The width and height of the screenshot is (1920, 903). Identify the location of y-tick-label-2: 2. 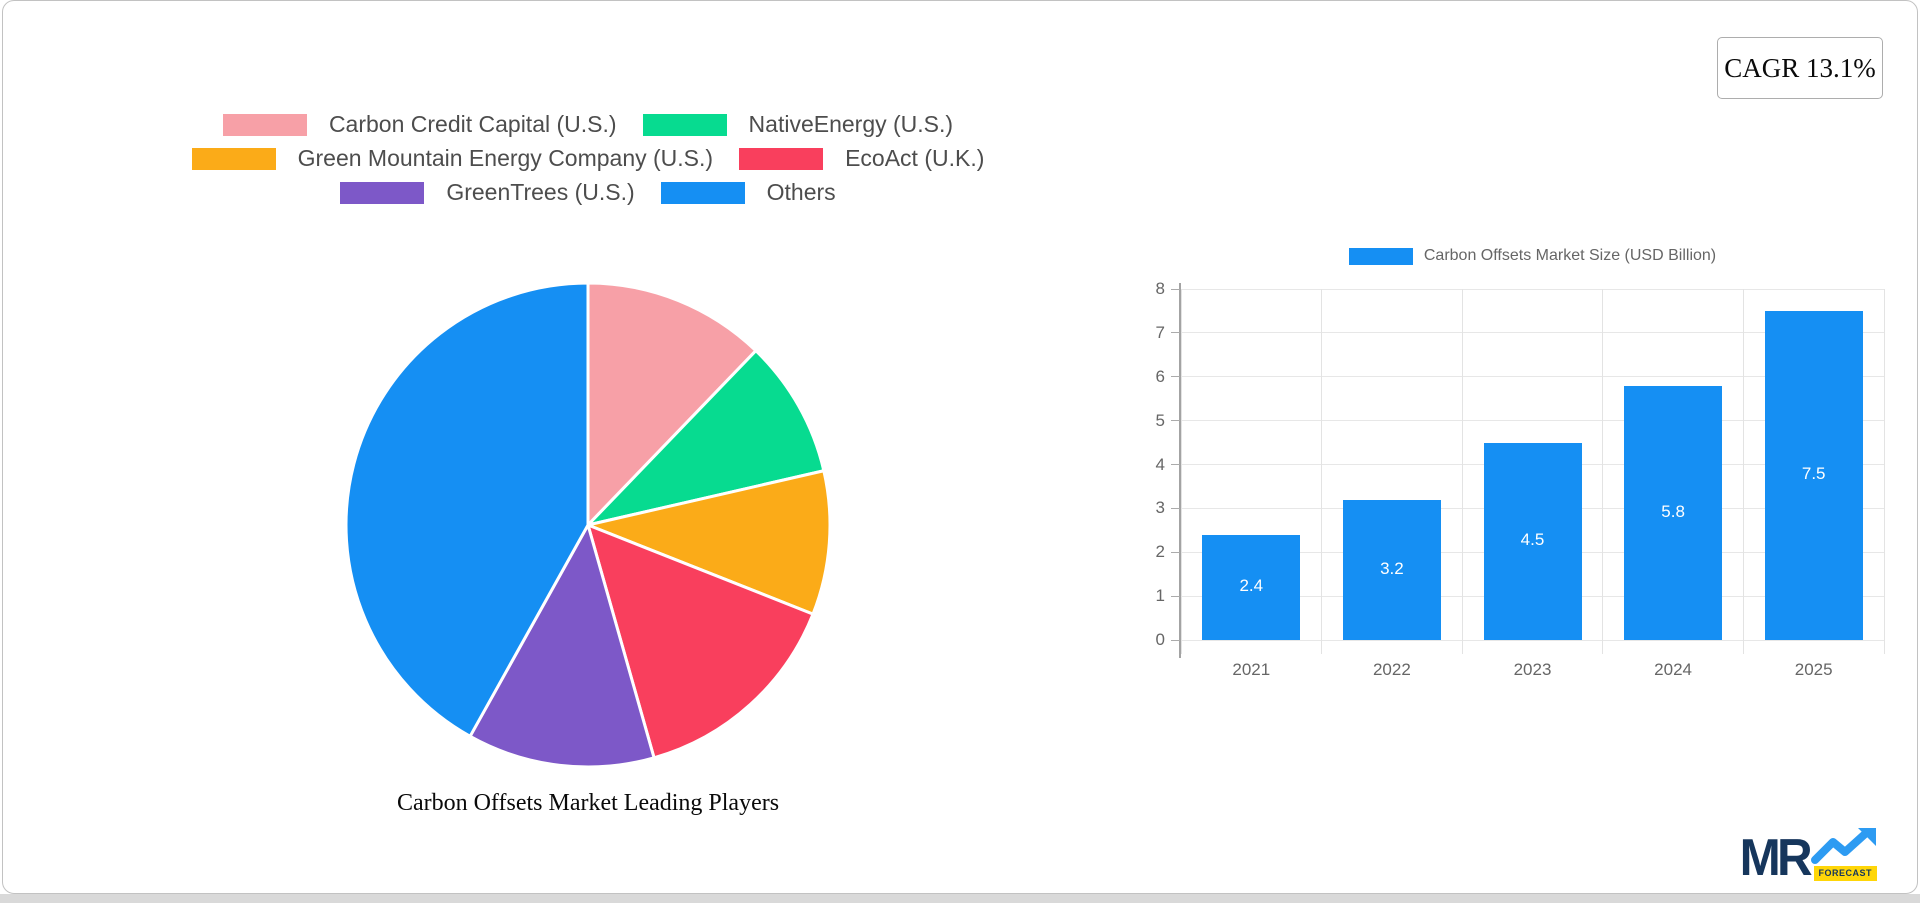
(1160, 552).